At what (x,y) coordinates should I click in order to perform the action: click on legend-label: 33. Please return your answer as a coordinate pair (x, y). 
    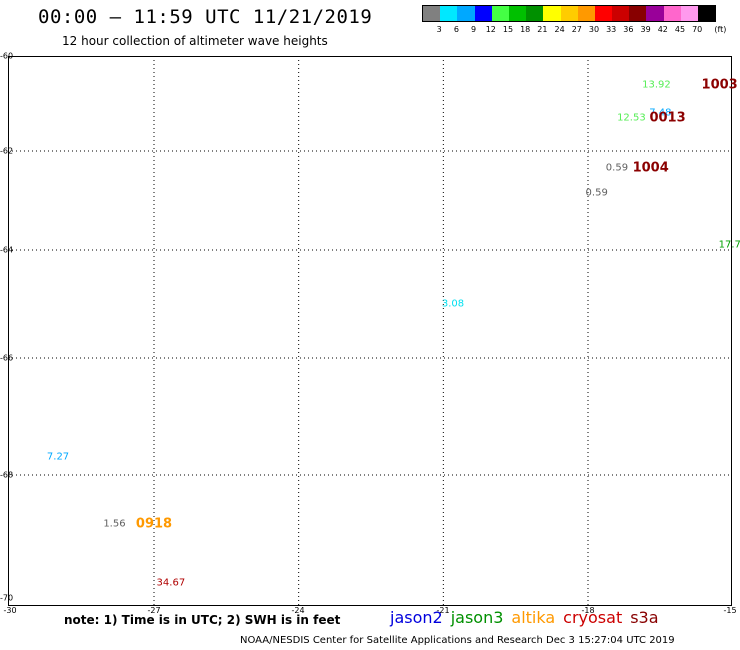
    Looking at the image, I should click on (611, 29).